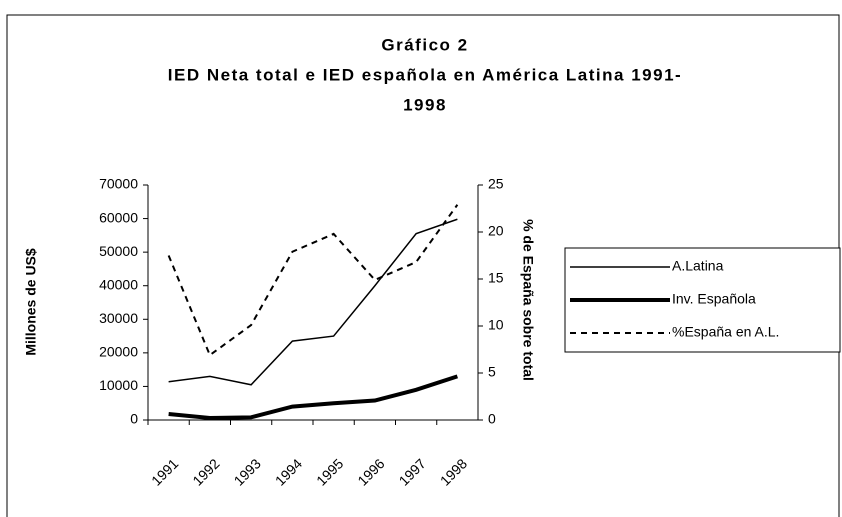  Describe the element at coordinates (118, 184) in the screenshot. I see `y-tick-label: 70000` at that location.